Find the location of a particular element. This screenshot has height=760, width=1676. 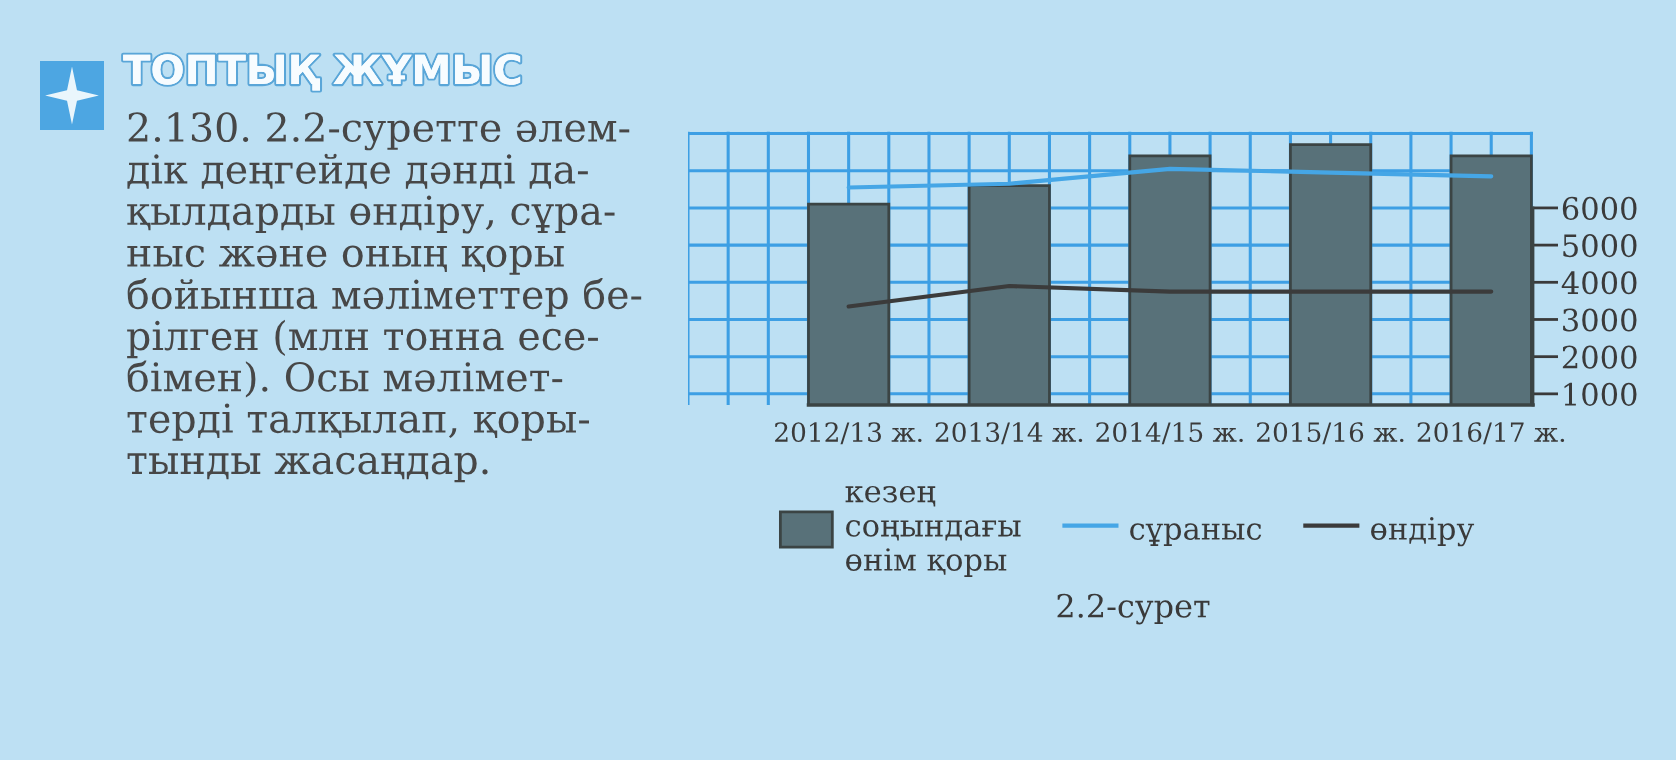

legend-label: өндіру is located at coordinates (1423, 532).